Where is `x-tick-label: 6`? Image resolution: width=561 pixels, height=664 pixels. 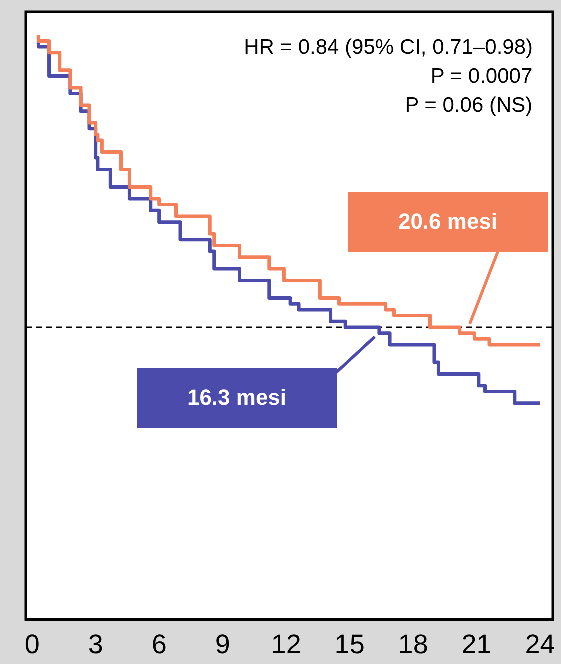
x-tick-label: 6 is located at coordinates (159, 644).